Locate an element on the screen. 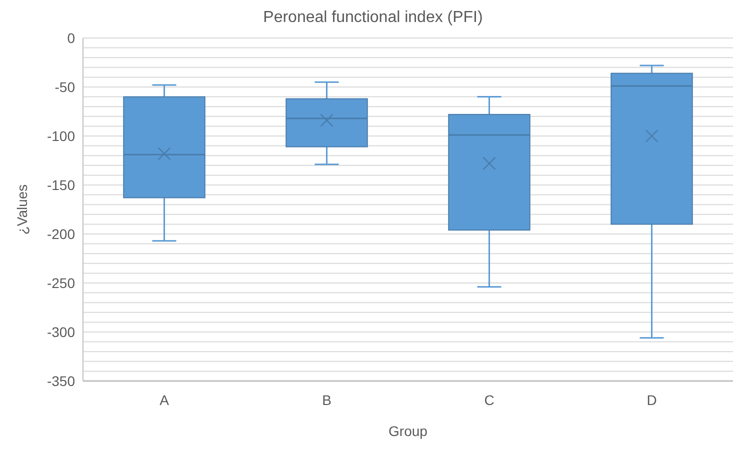 Image resolution: width=746 pixels, height=450 pixels. x-tick-label: B is located at coordinates (327, 400).